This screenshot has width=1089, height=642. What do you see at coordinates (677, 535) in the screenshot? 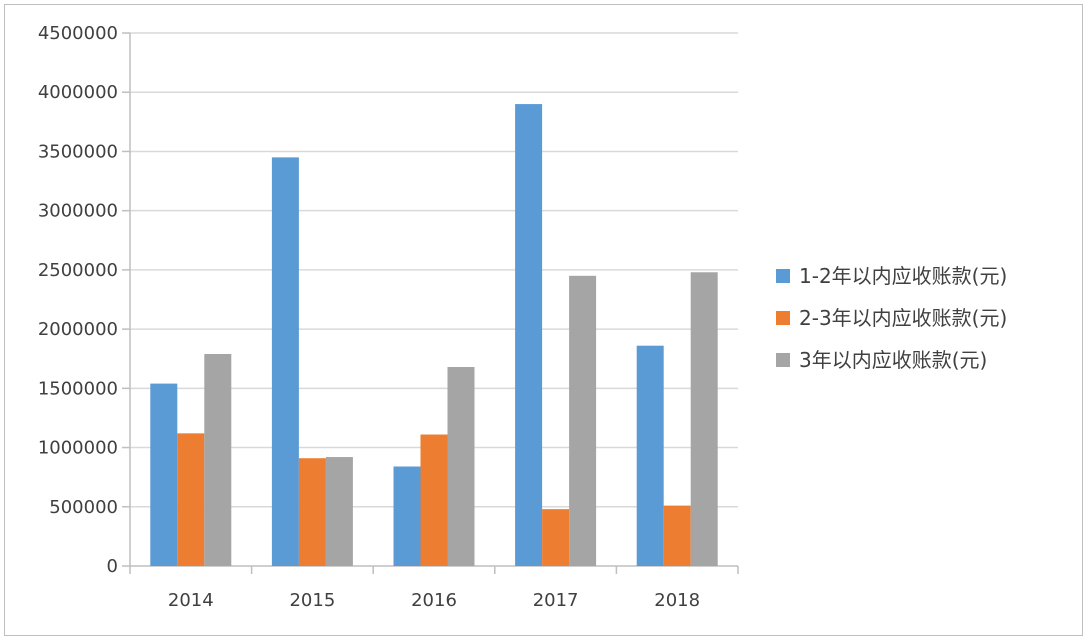
I see `bar-2-2018` at bounding box center [677, 535].